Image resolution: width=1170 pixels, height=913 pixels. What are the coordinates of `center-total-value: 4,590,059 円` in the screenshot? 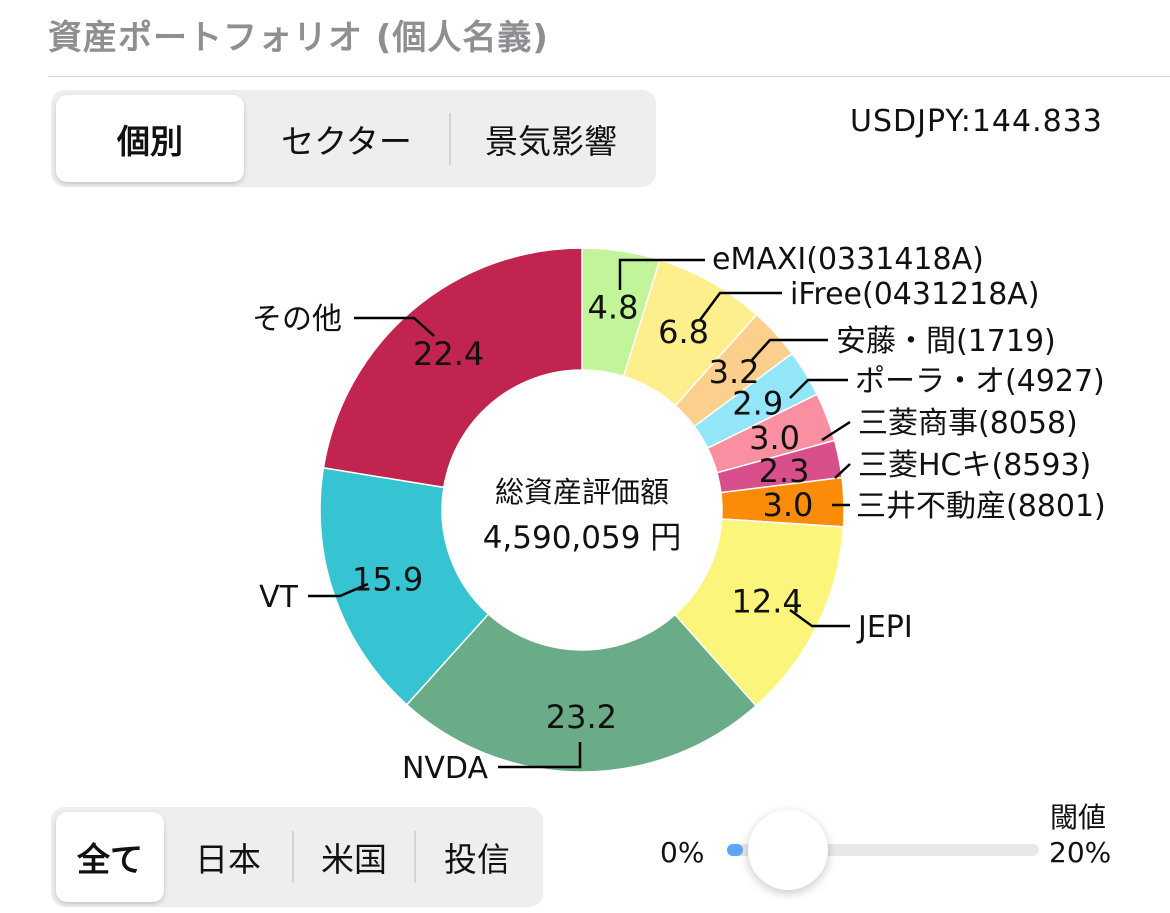 It's located at (582, 538).